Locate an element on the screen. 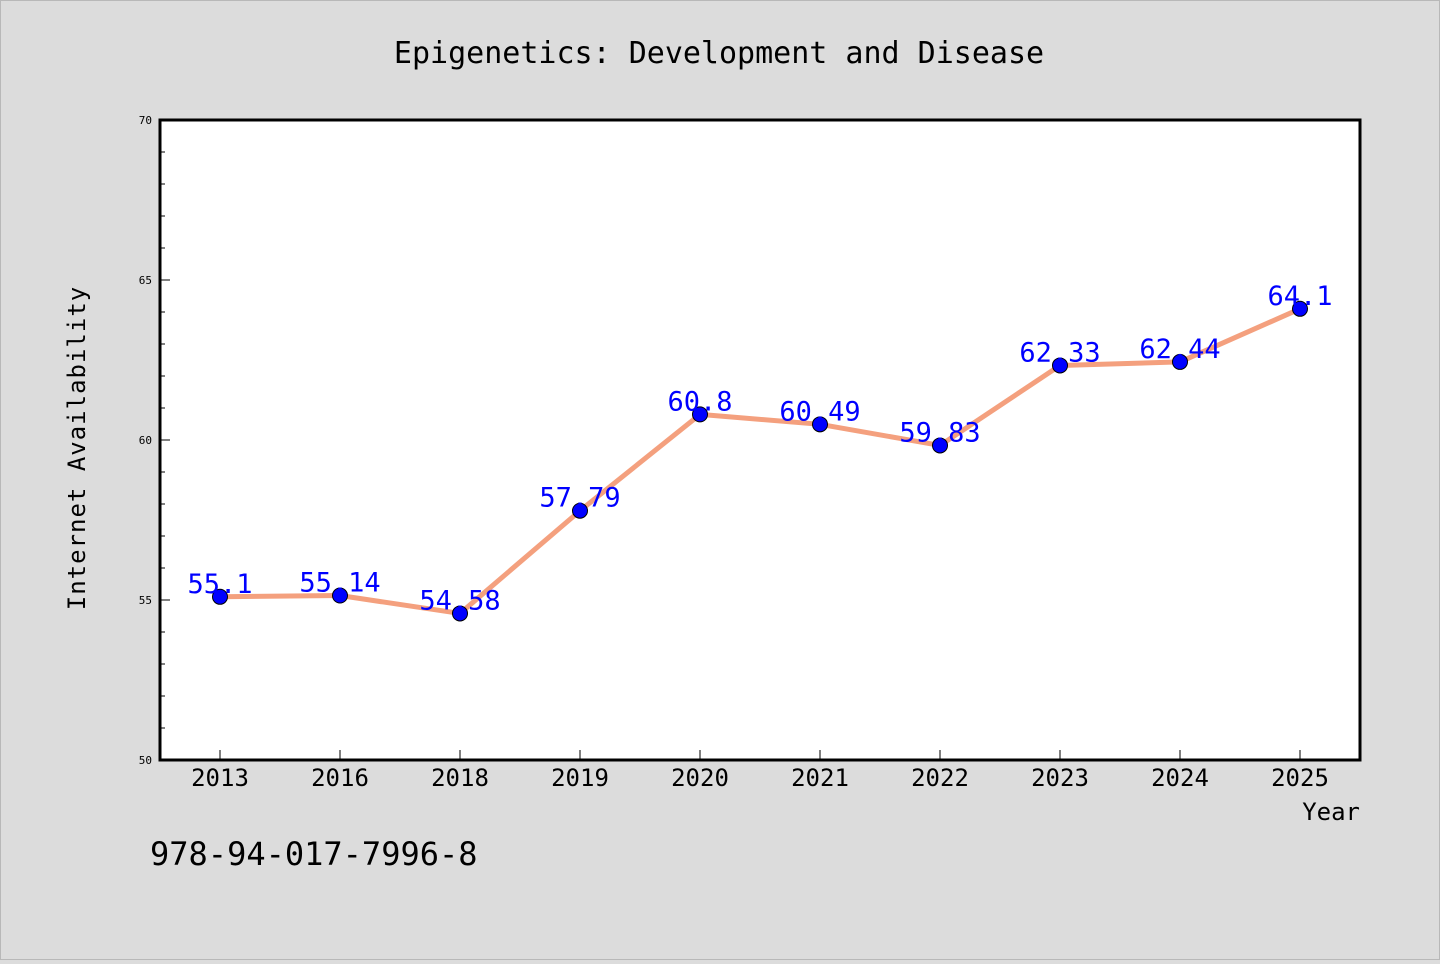  y-tick-label: 65 is located at coordinates (145, 280).